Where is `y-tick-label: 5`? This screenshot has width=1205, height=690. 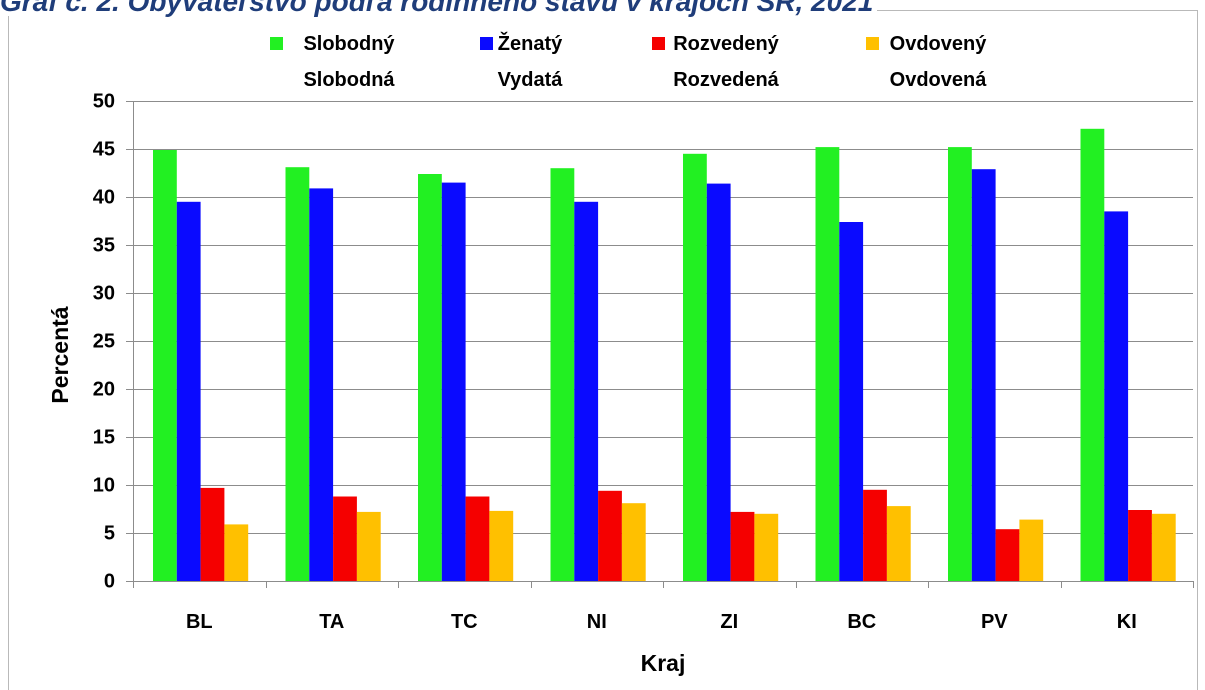
y-tick-label: 5 is located at coordinates (109, 534).